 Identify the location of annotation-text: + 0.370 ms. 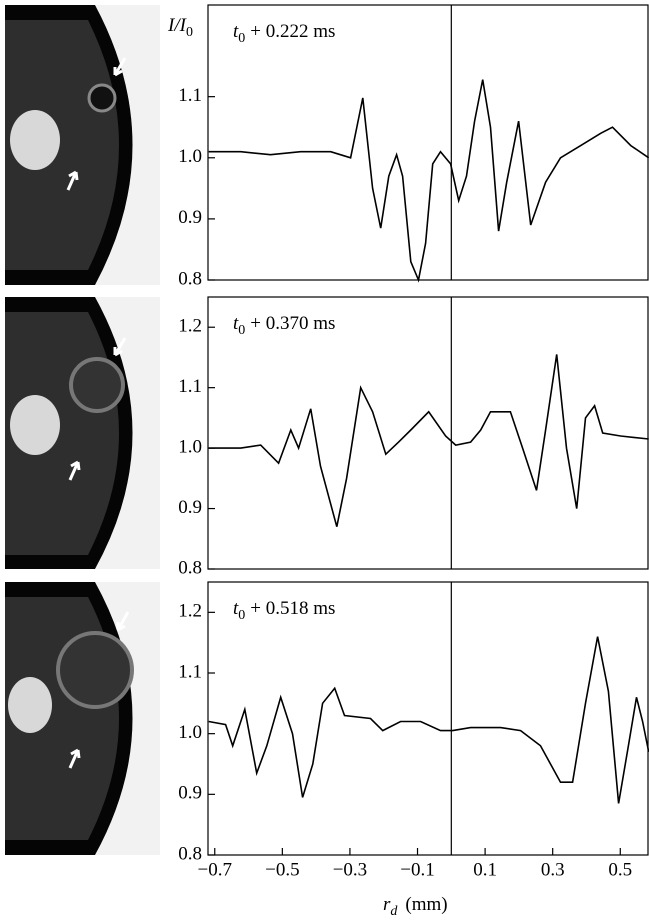
(292, 323).